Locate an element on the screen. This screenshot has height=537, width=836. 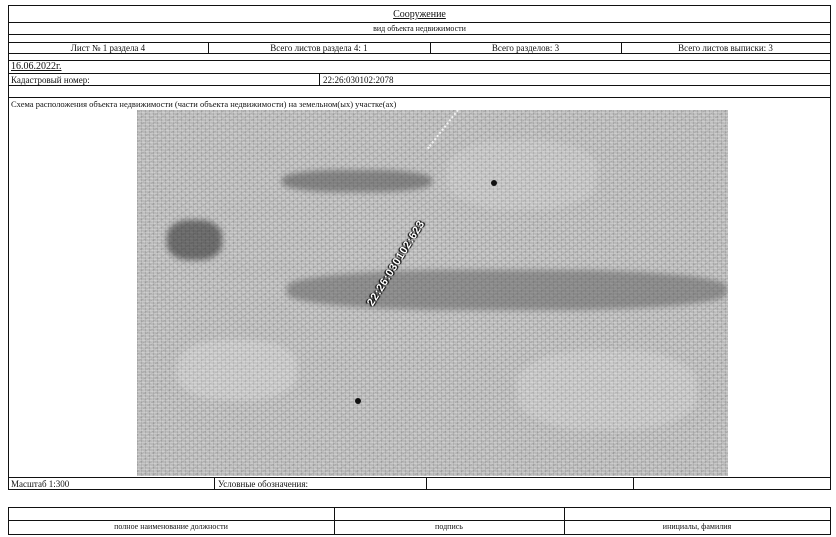
position-label: полное наименование должности is located at coordinates (171, 526).